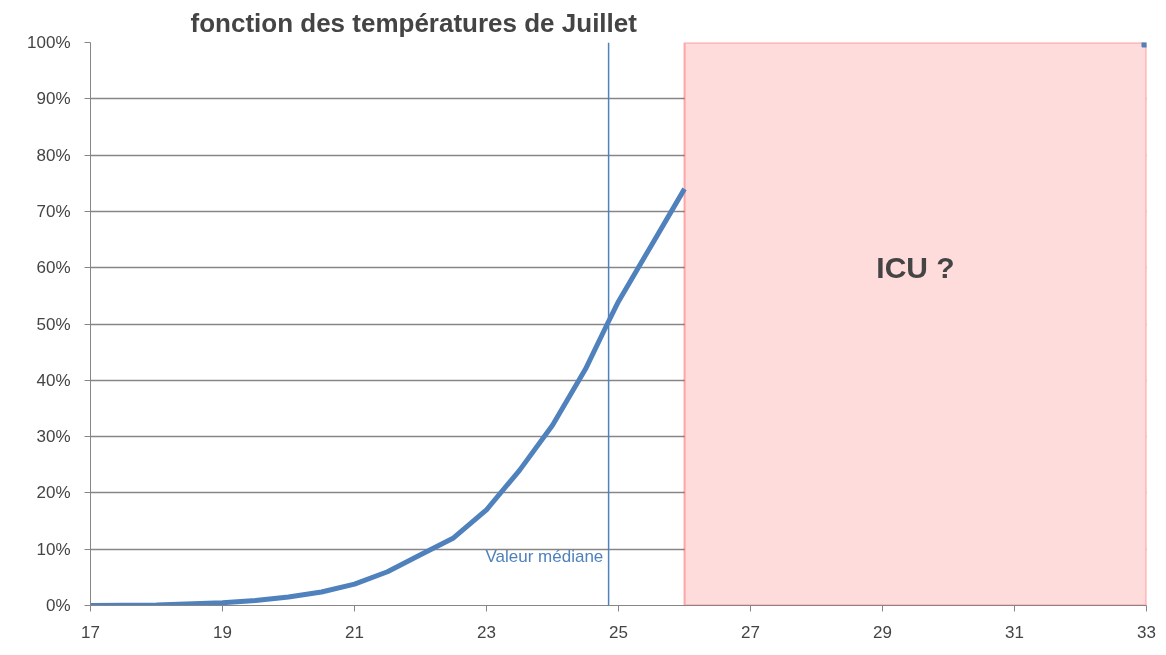  Describe the element at coordinates (486, 632) in the screenshot. I see `x-tick-label: 23` at that location.